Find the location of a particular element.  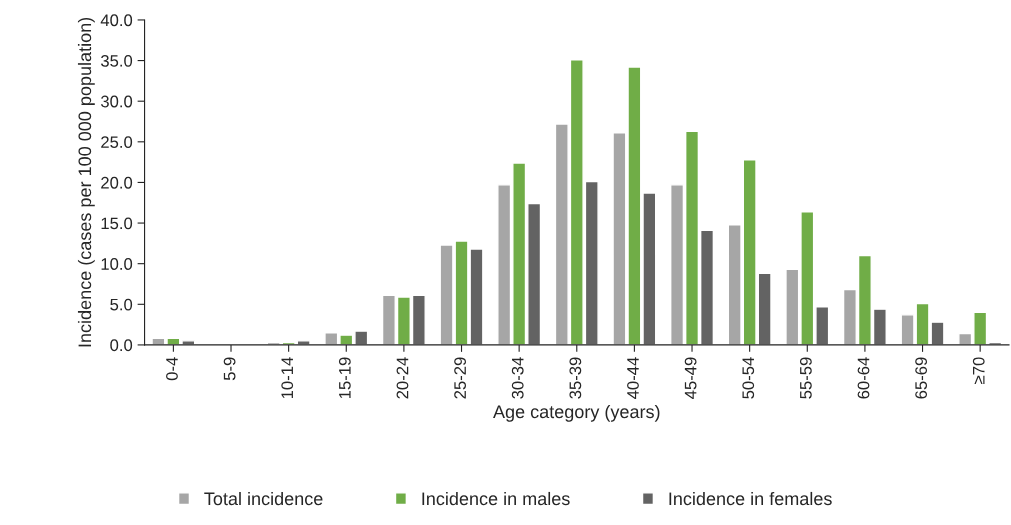

x-tick-label: 20-24 is located at coordinates (402, 378).